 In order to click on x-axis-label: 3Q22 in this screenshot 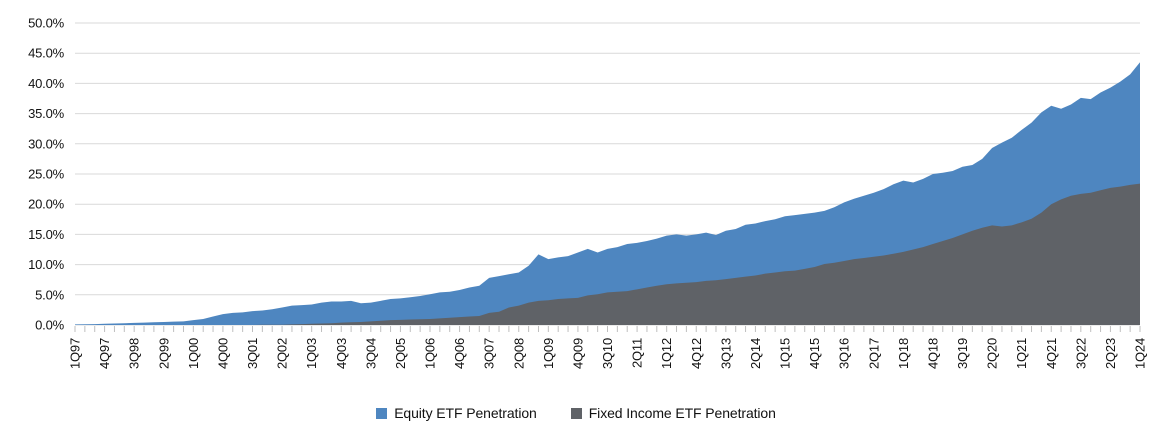, I will do `click(1080, 353)`.